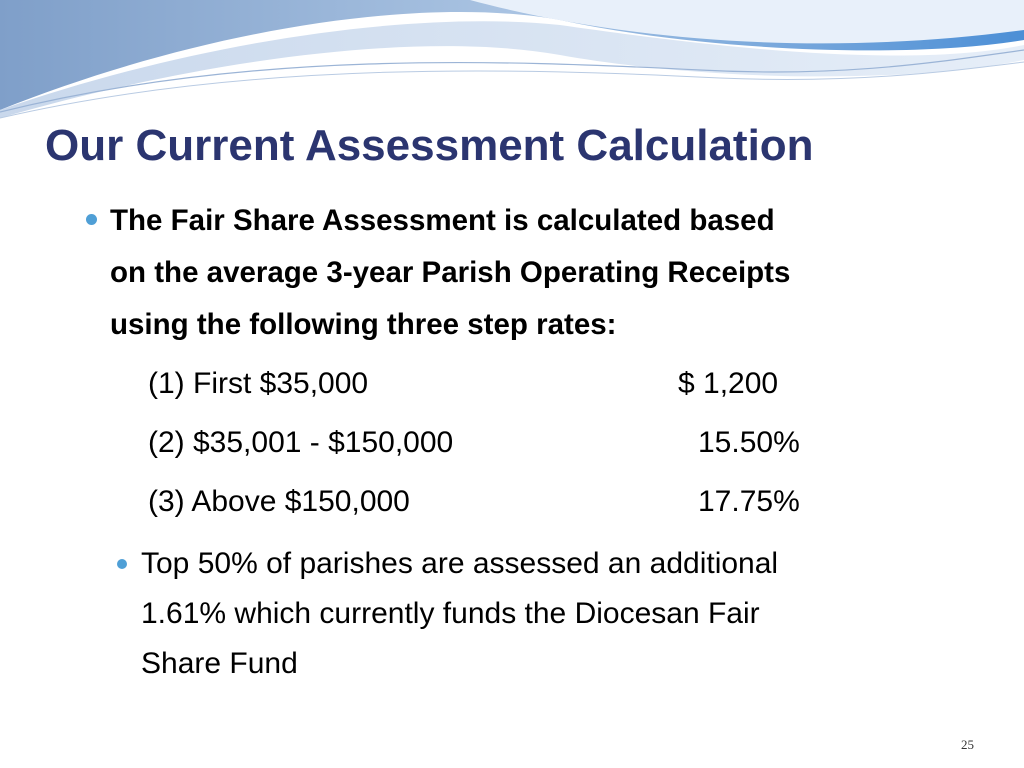 The height and width of the screenshot is (768, 1024). What do you see at coordinates (279, 501) in the screenshot?
I see `rate-label: (3) Above $150,000` at bounding box center [279, 501].